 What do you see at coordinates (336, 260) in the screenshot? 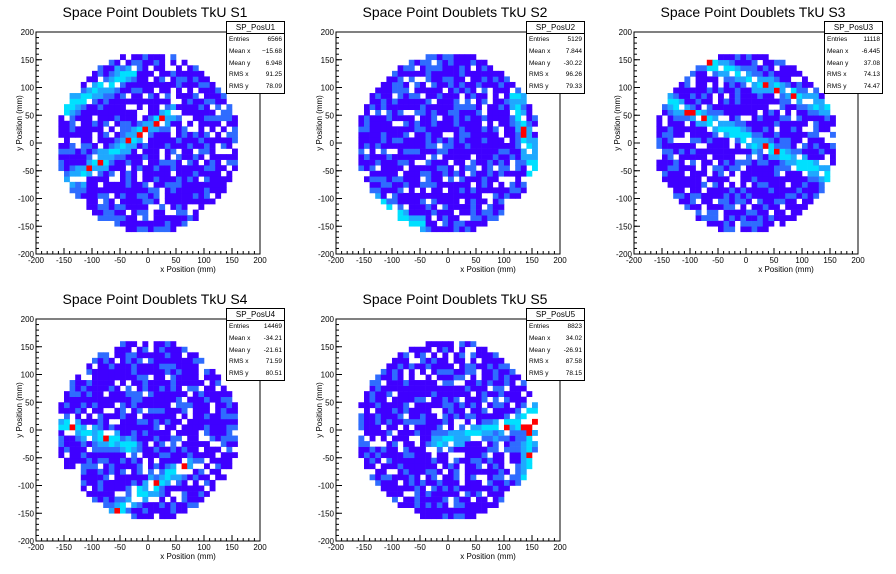
I see `x-tick-label: -200` at bounding box center [336, 260].